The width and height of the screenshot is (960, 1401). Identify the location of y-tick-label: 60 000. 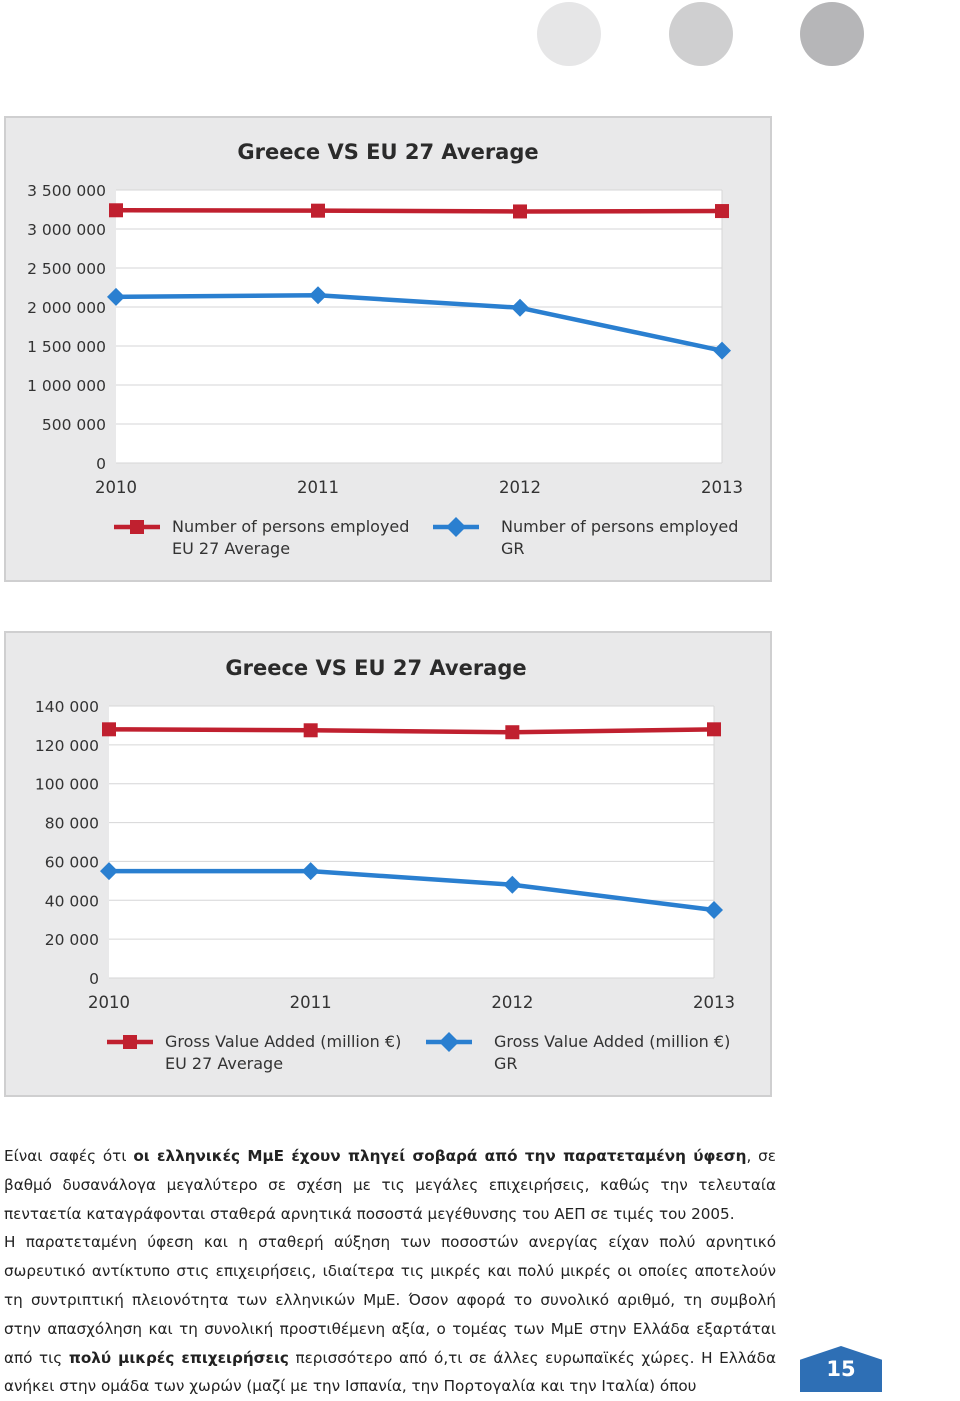
(72, 862).